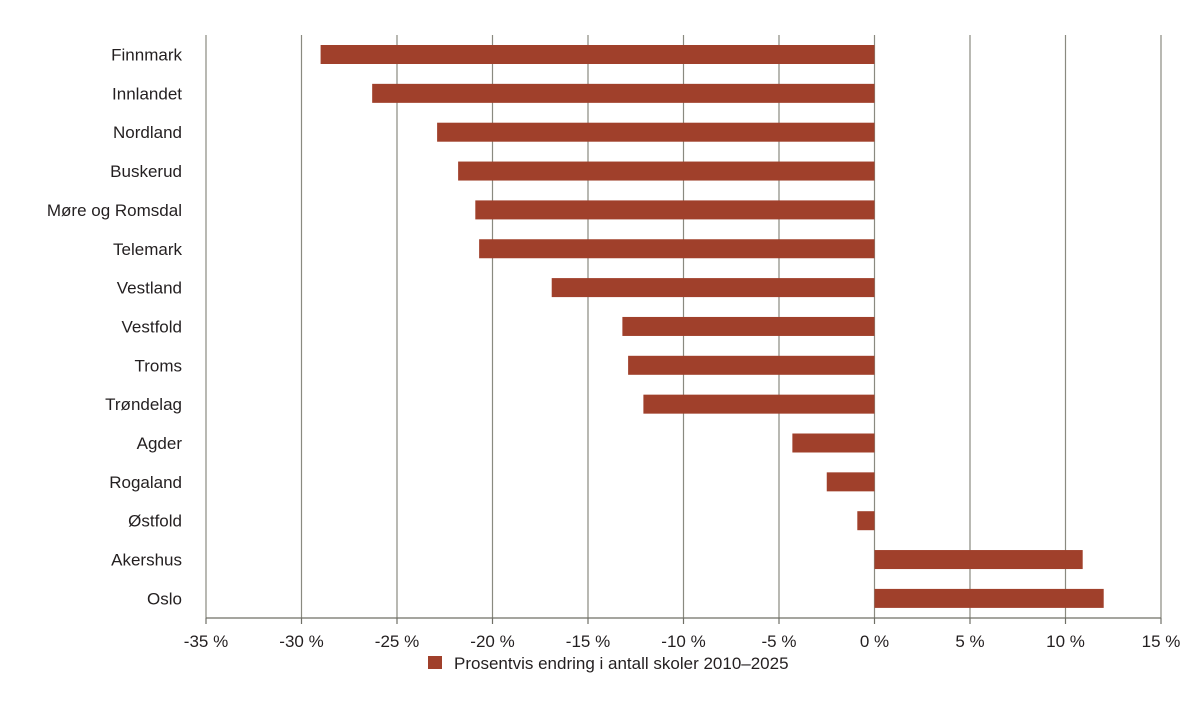 The height and width of the screenshot is (708, 1198). I want to click on category-label: Telemark, so click(147, 249).